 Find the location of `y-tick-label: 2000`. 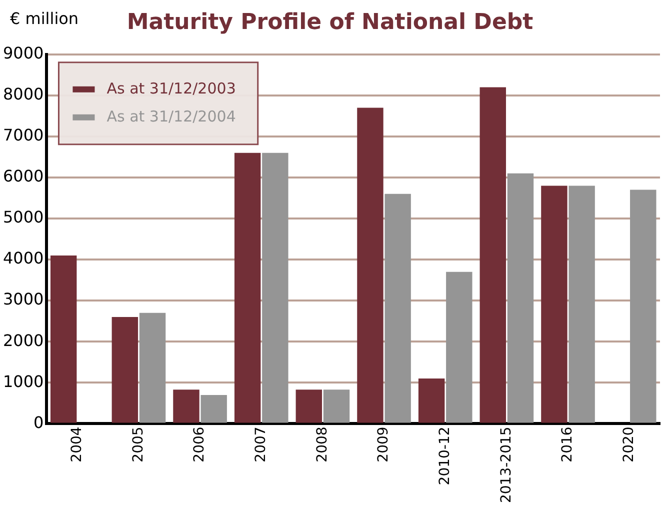

y-tick-label: 2000 is located at coordinates (23, 340).